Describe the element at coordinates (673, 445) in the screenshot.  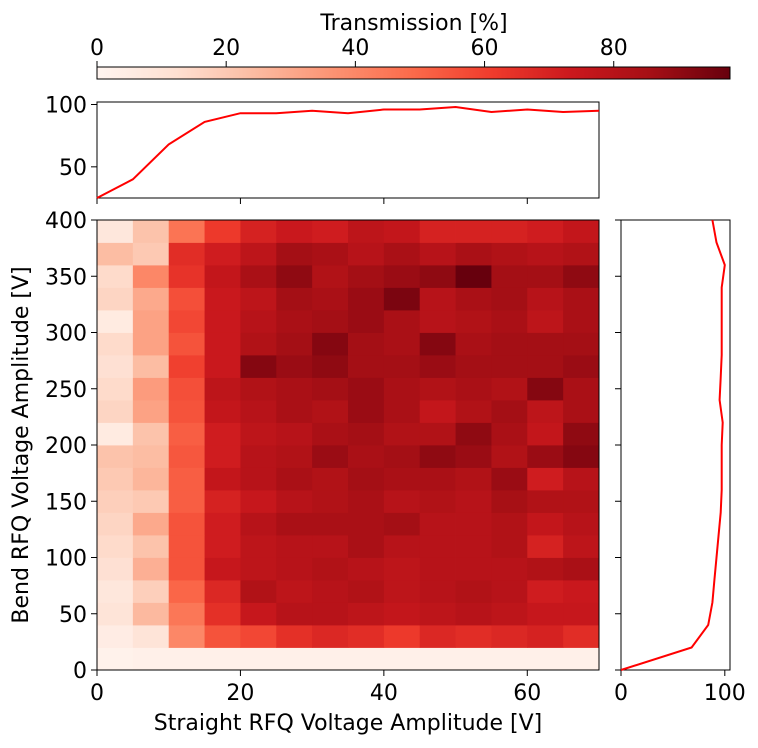
I see `right-marginal-line` at that location.